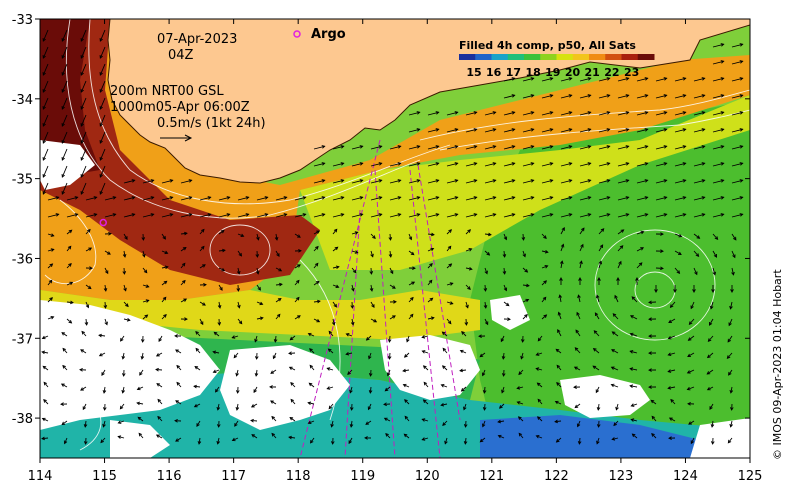 The height and width of the screenshot is (492, 791). I want to click on argo-float-marker, so click(103, 222).